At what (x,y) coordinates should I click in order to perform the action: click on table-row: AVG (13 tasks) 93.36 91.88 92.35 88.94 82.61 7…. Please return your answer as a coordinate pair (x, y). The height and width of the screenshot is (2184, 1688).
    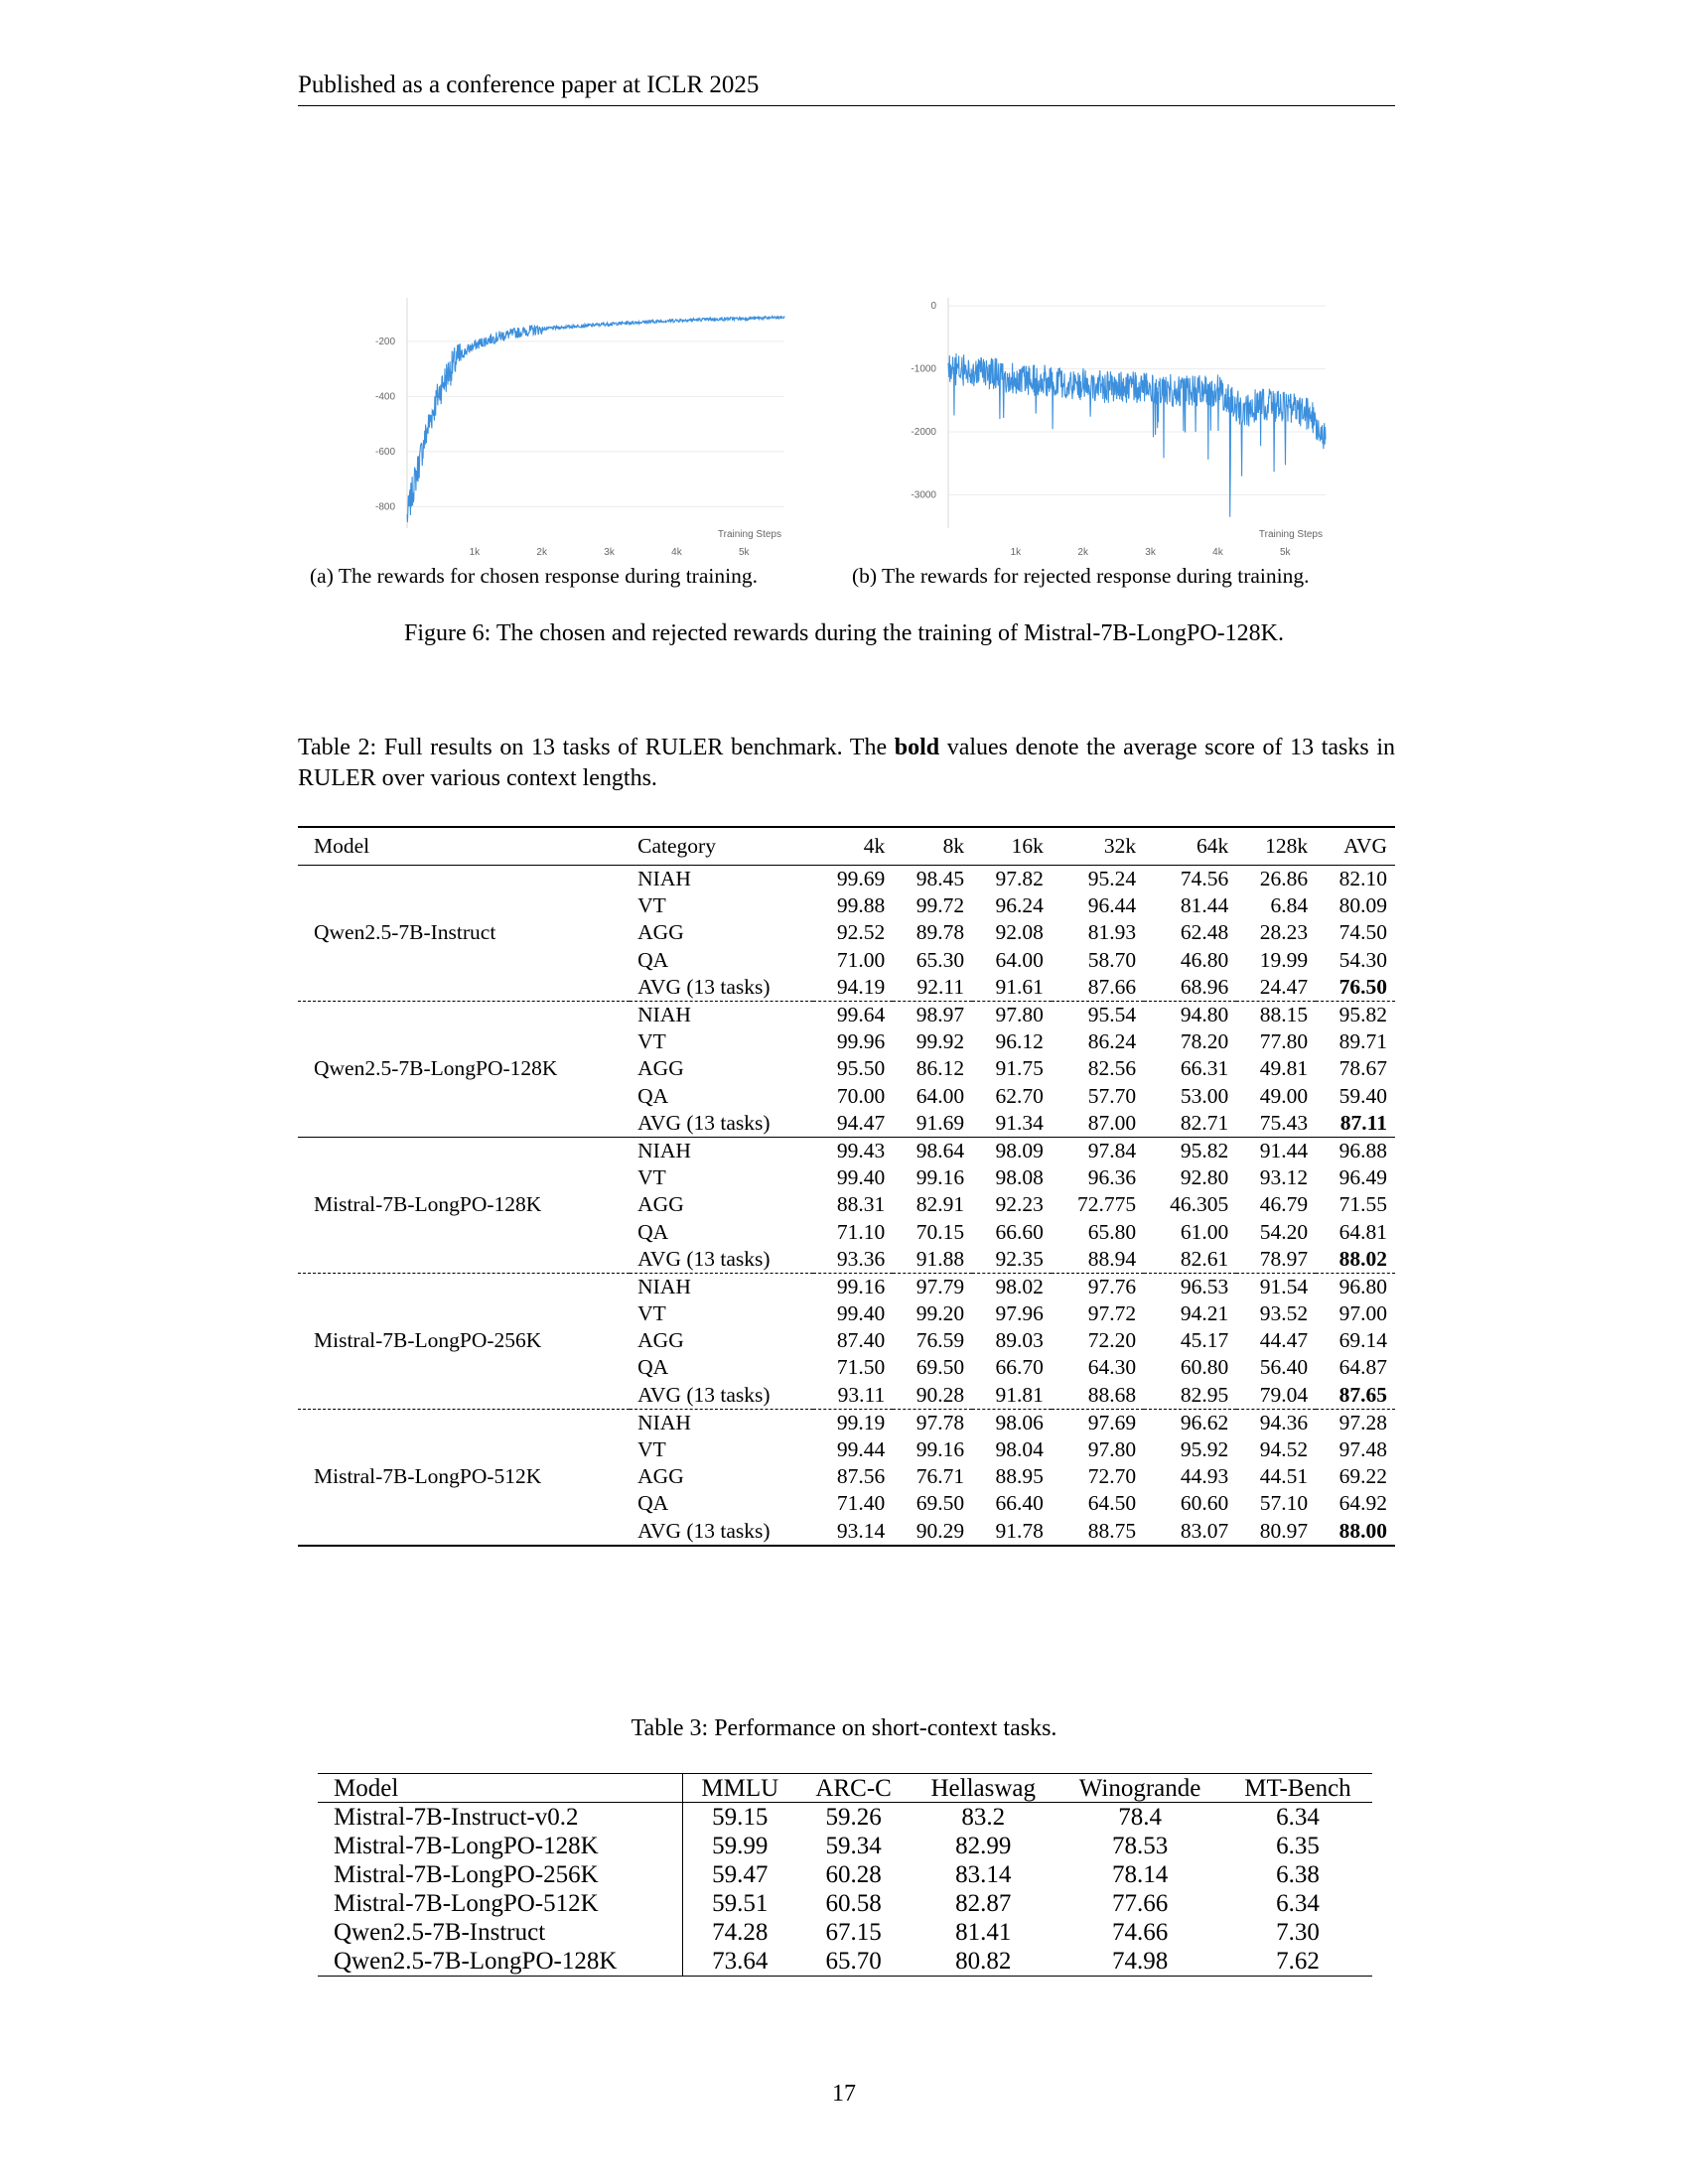
    Looking at the image, I should click on (846, 1260).